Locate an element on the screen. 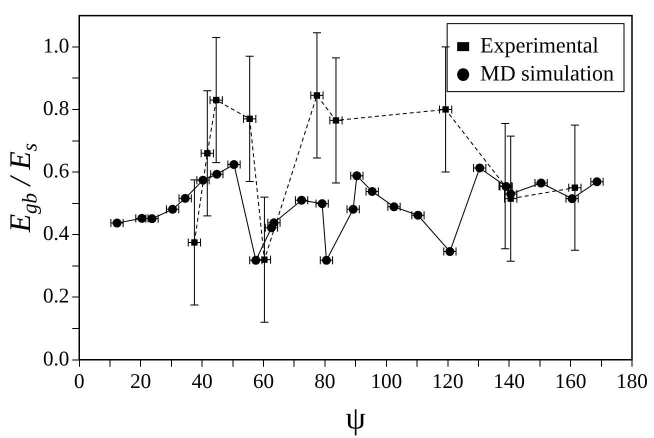 The width and height of the screenshot is (654, 438). y-tick-label: 0.2 is located at coordinates (56, 296).